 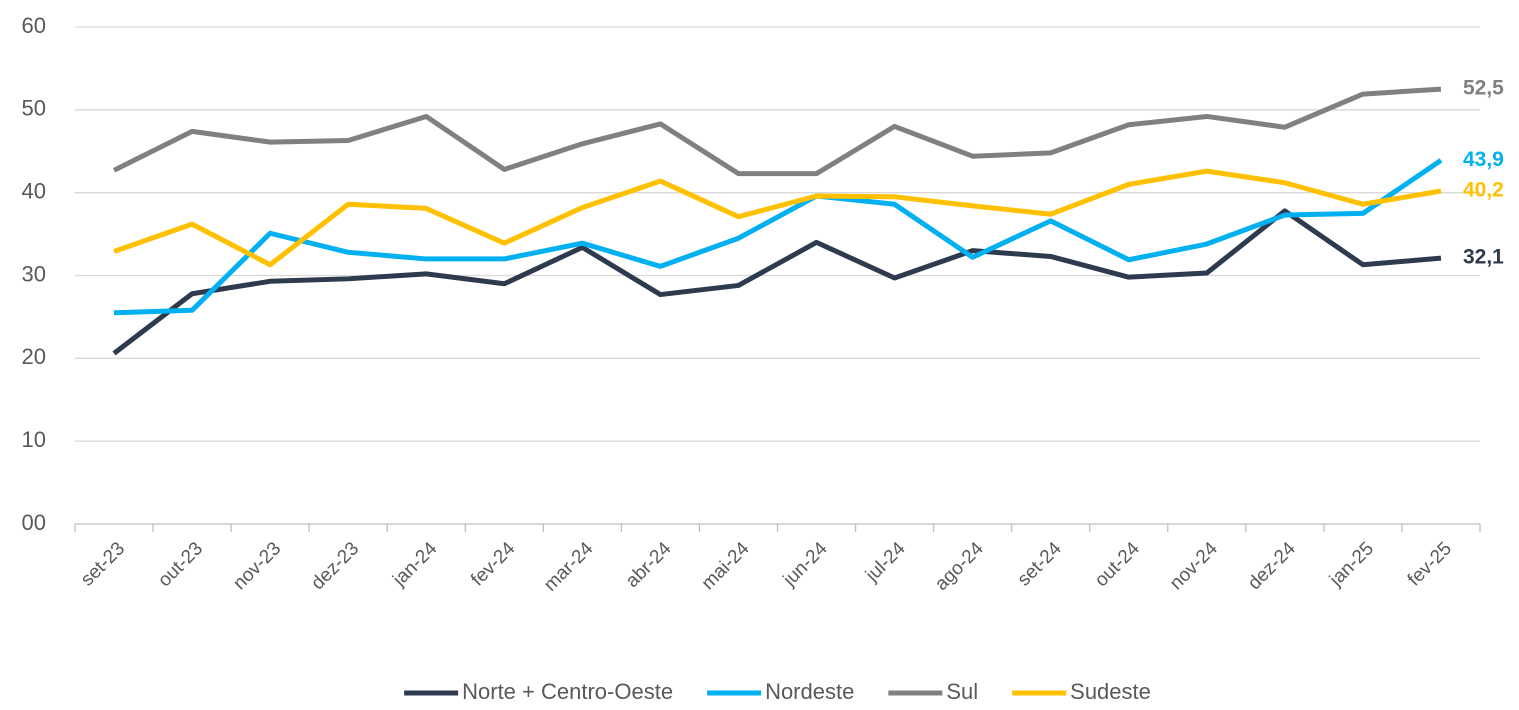 I want to click on legend-label: Norte + Centro-Oeste, so click(x=567, y=691).